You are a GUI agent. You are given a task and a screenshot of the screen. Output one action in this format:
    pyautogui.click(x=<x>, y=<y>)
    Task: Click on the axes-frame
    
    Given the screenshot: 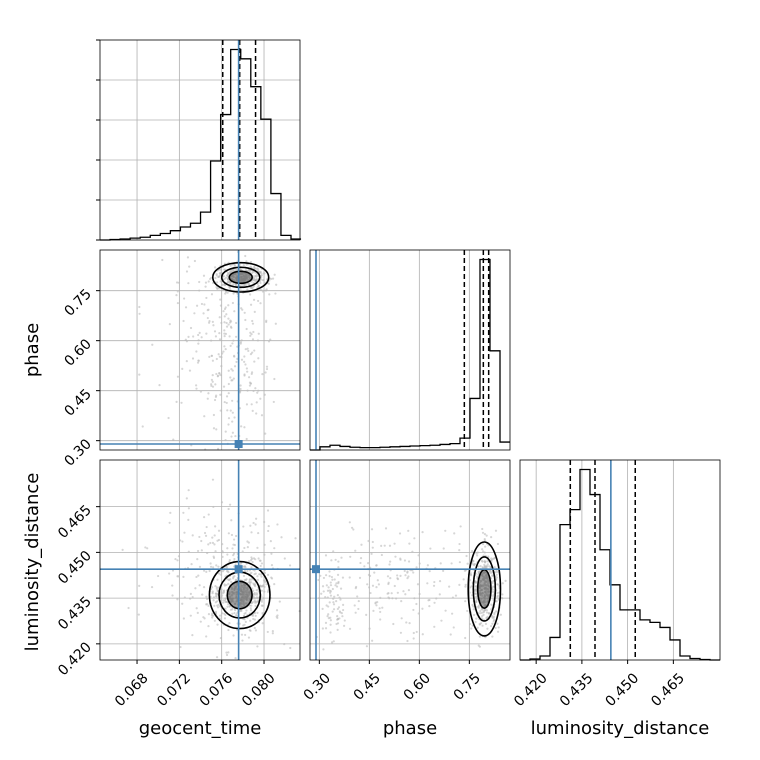 What is the action you would take?
    pyautogui.click(x=200, y=140)
    